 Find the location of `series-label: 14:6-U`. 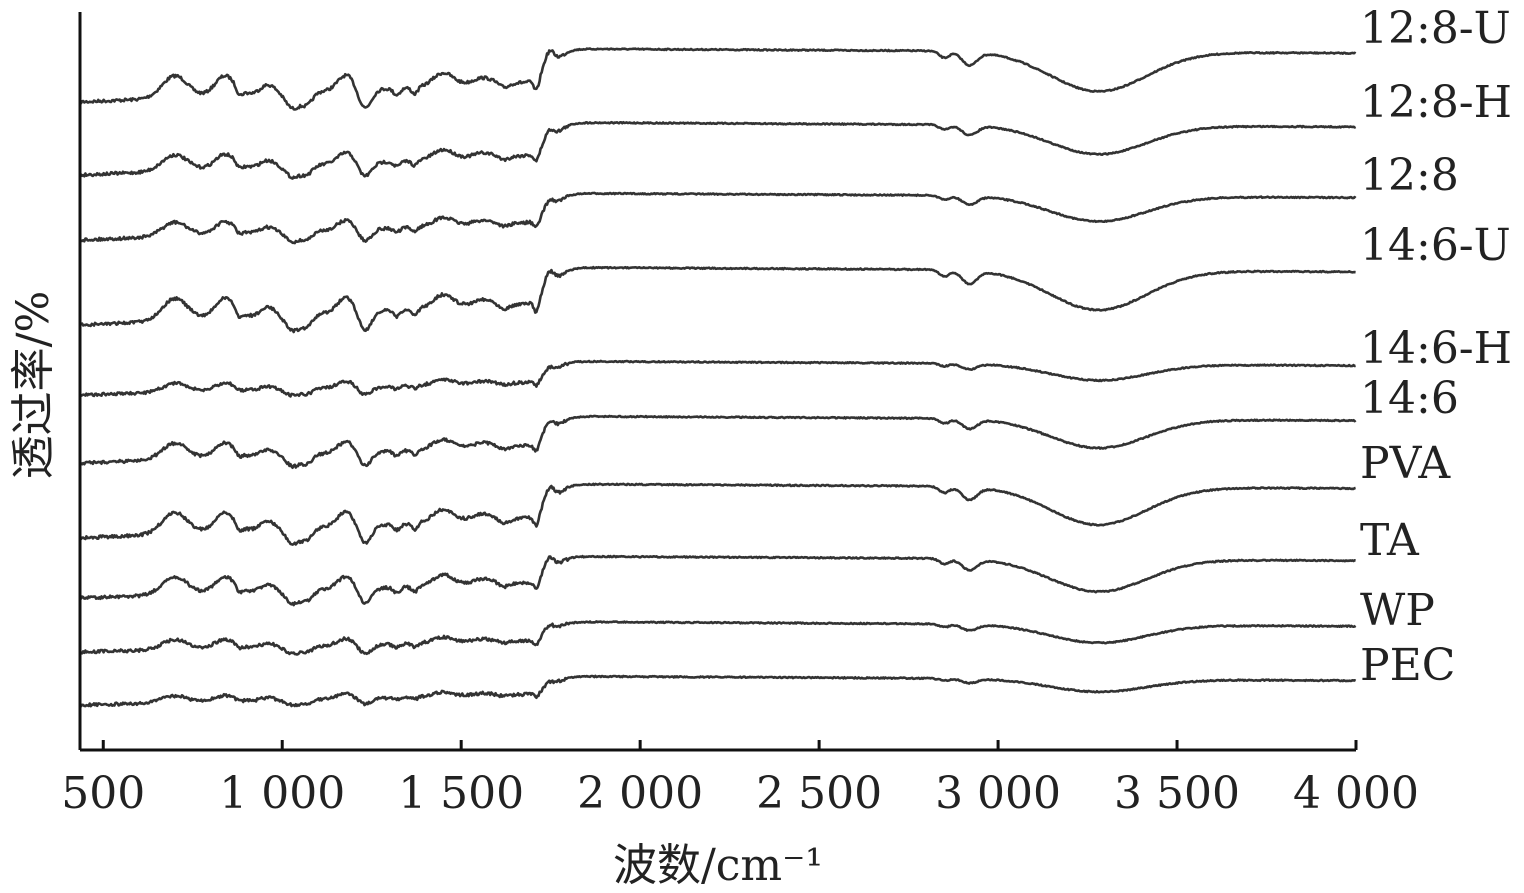

series-label: 14:6-U is located at coordinates (1435, 245).